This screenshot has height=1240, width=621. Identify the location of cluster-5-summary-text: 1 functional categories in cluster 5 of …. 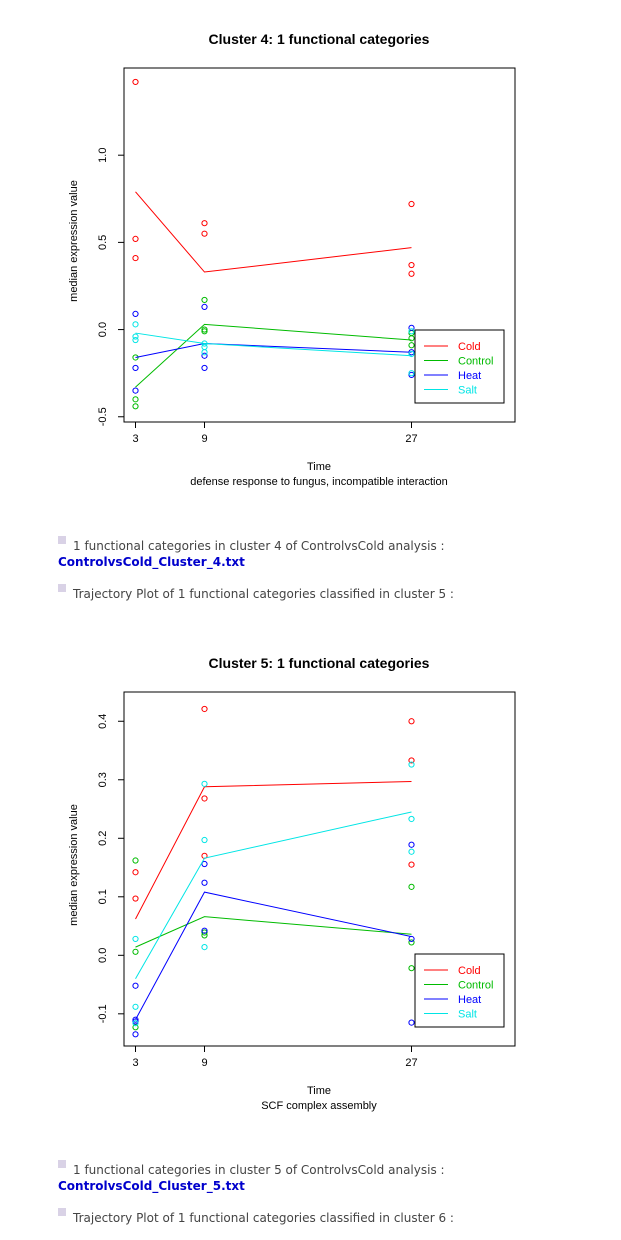
(259, 1170).